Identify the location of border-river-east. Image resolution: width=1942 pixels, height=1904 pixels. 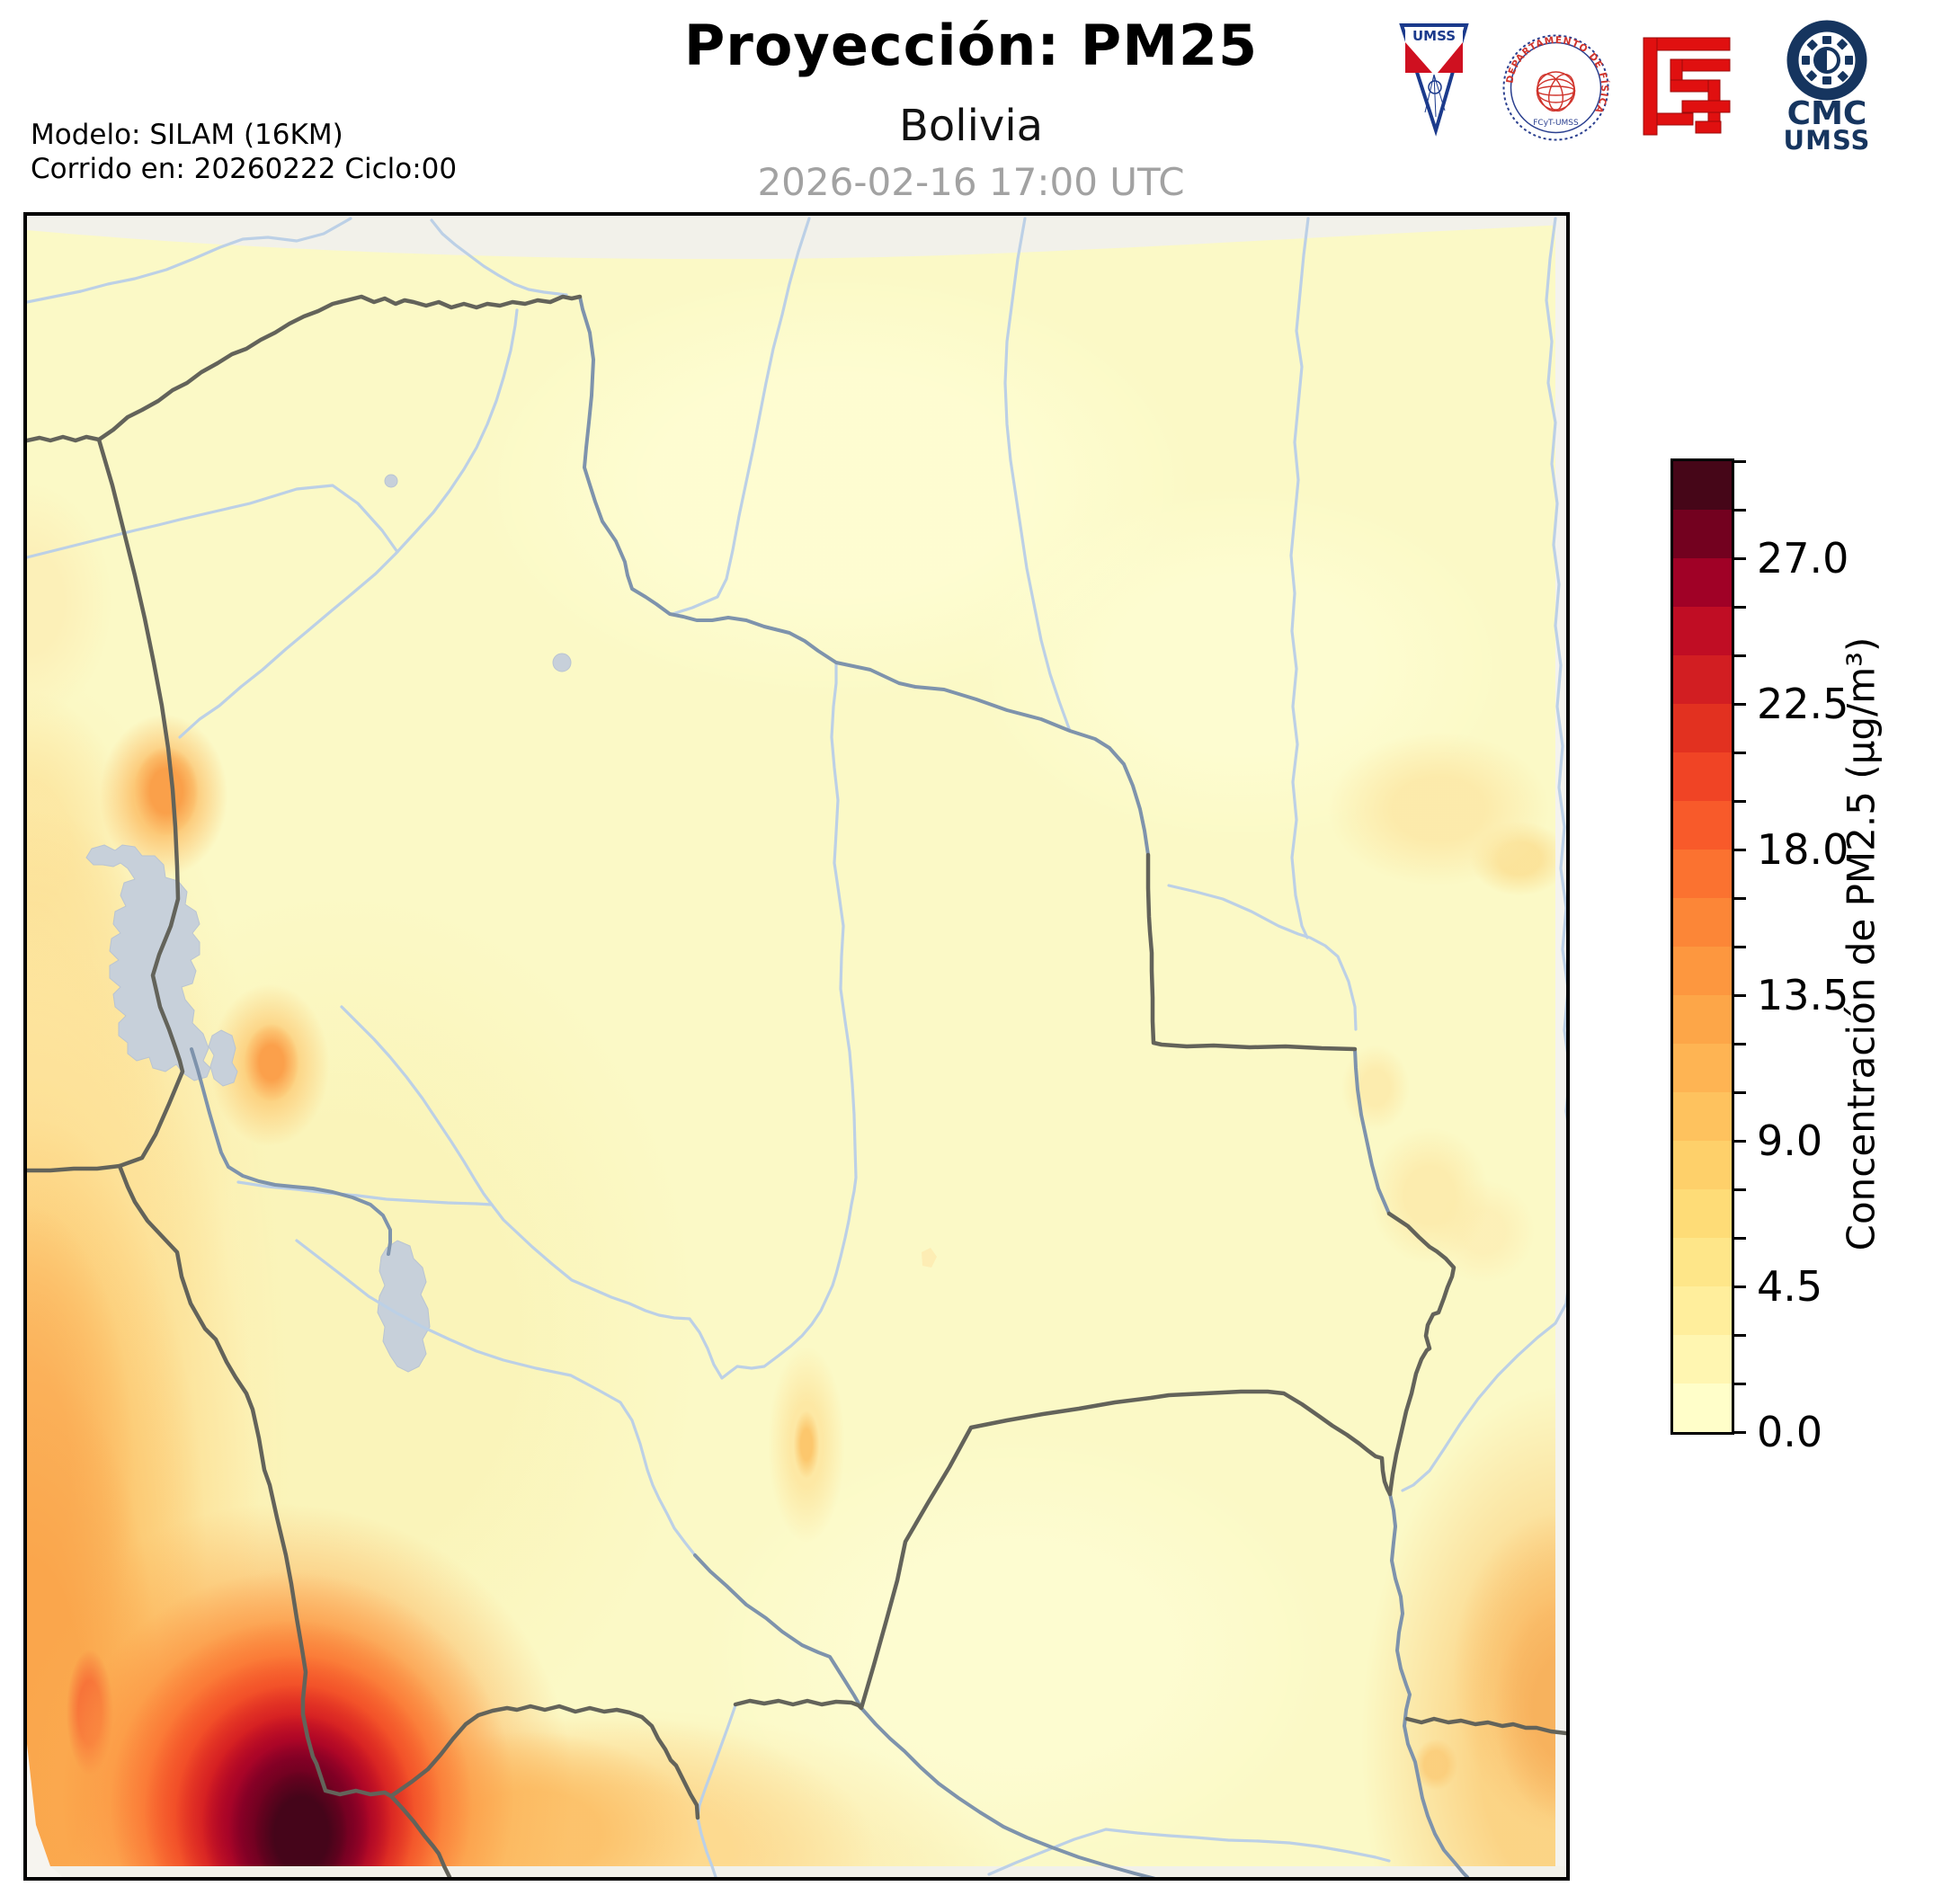
(1372, 1131).